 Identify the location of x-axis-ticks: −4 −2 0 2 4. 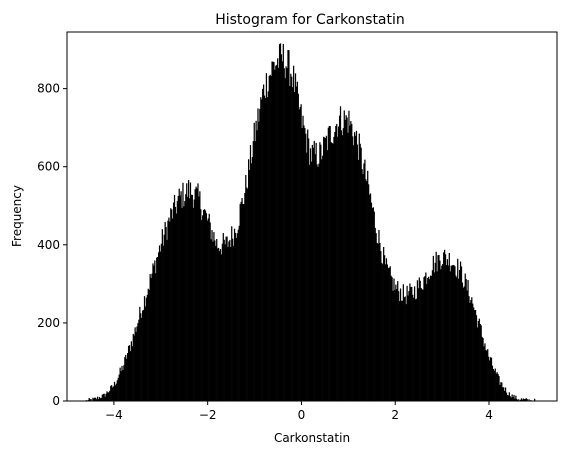
(299, 411).